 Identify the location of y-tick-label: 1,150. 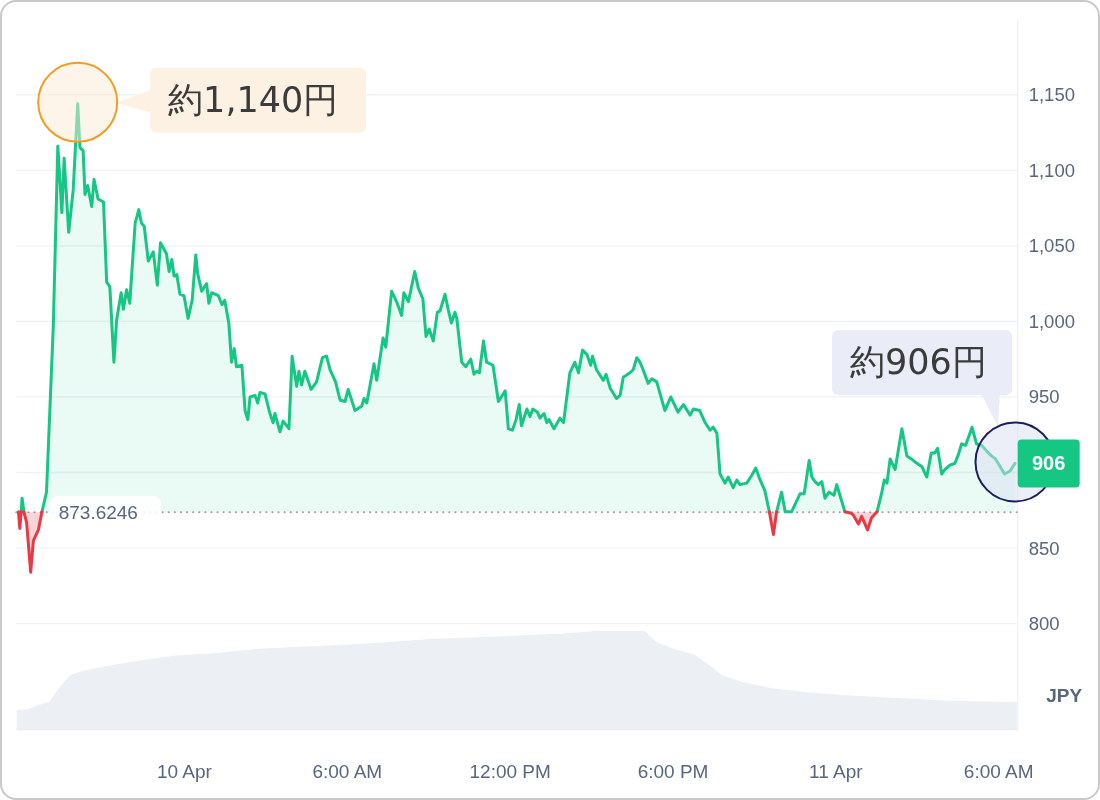
(1051, 95).